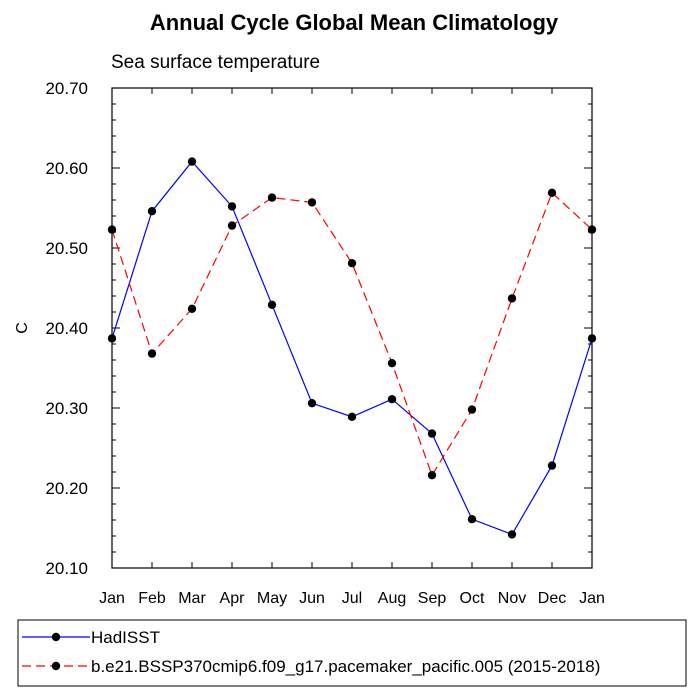 The height and width of the screenshot is (700, 700). Describe the element at coordinates (392, 598) in the screenshot. I see `x-tick-label: Aug` at that location.